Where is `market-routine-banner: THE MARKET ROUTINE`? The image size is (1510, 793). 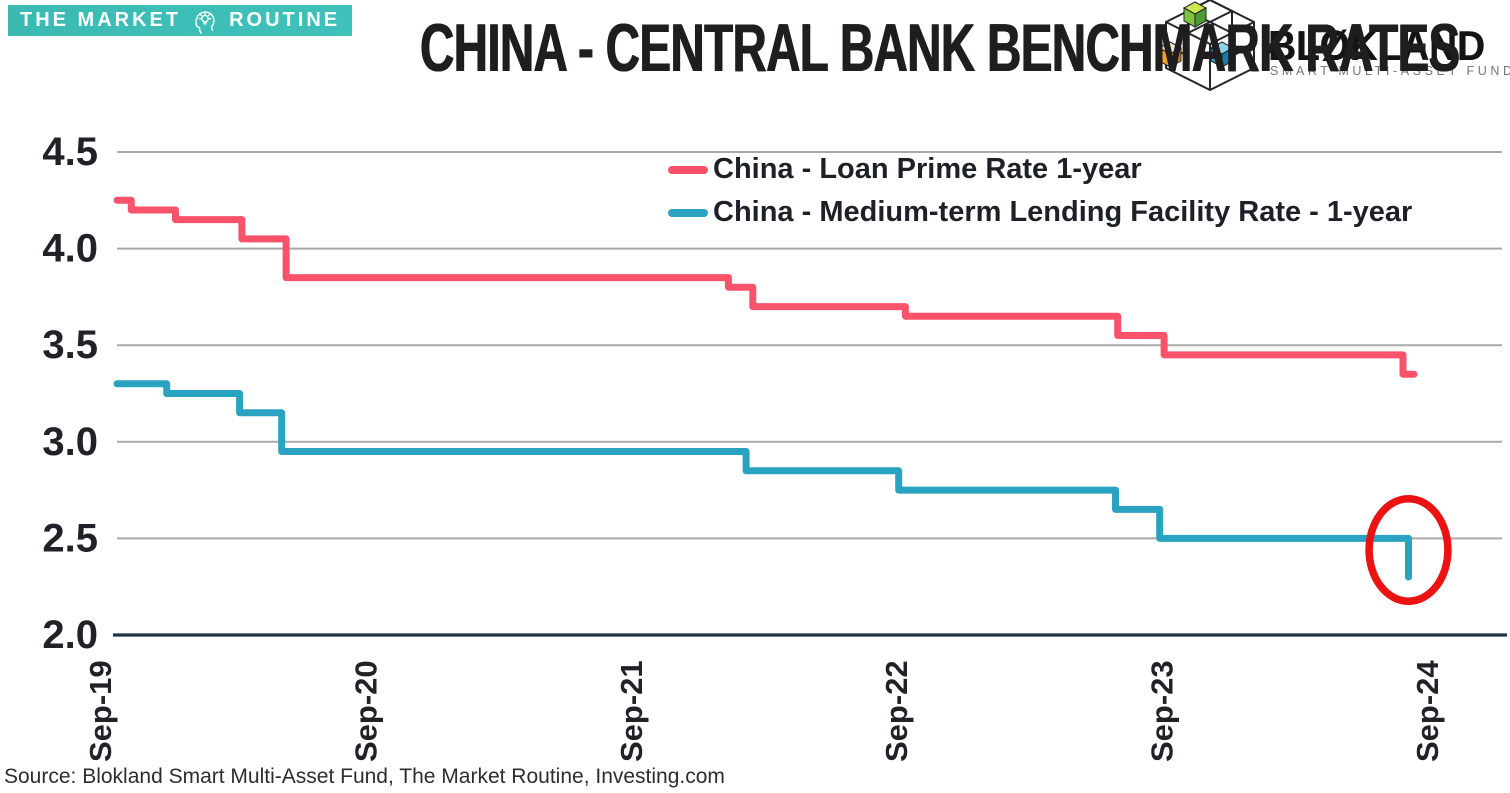 market-routine-banner: THE MARKET ROUTINE is located at coordinates (180, 20).